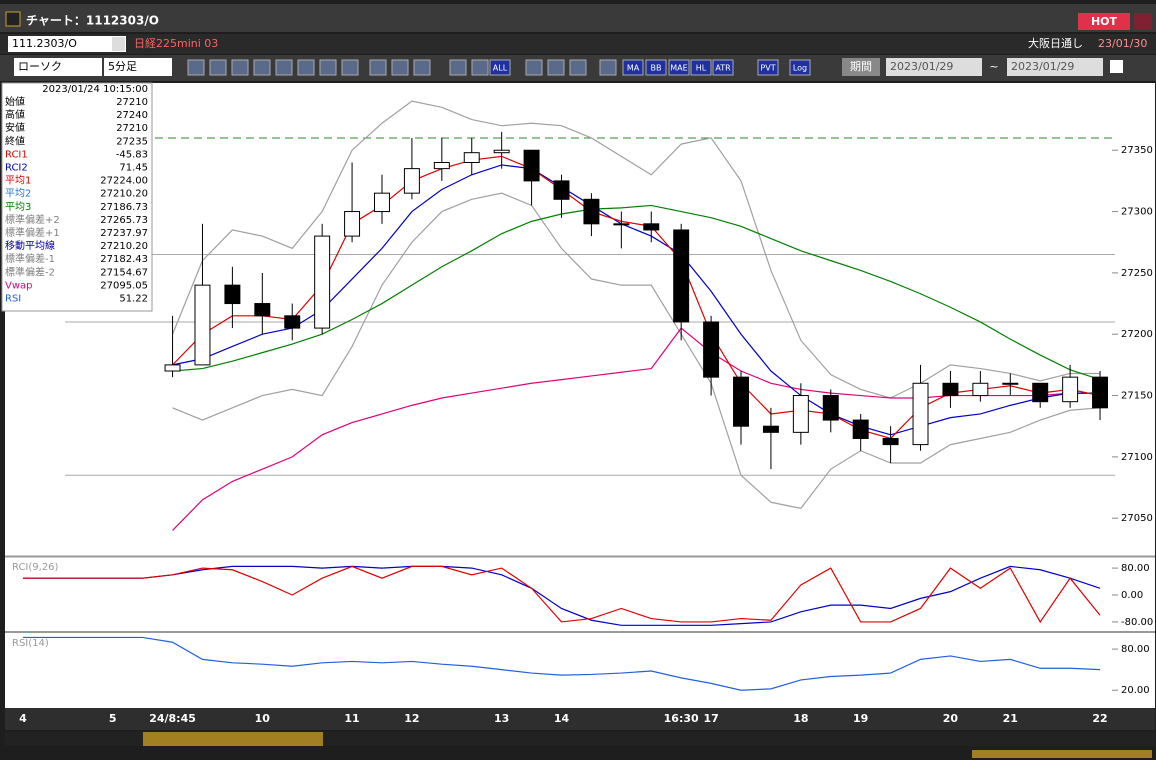  Describe the element at coordinates (233, 739) in the screenshot. I see `scroll-thumb` at that location.